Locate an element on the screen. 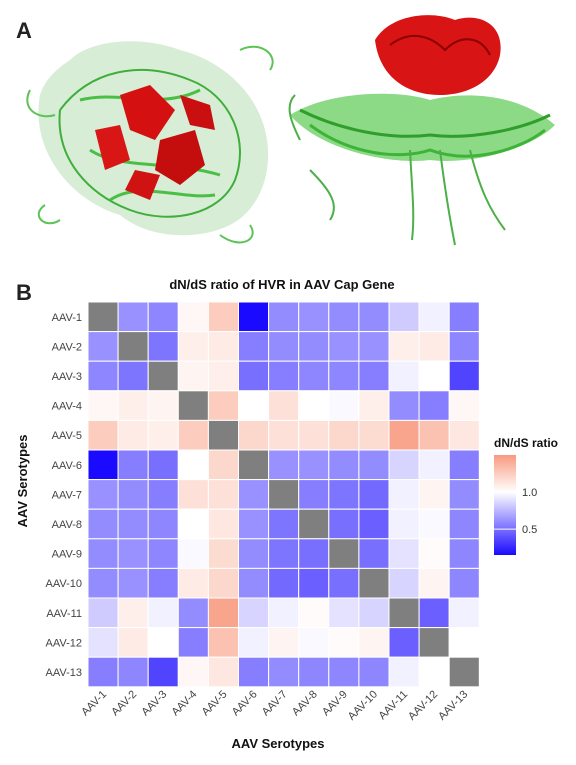  y-tick-label: AAV-12 is located at coordinates (64, 643).